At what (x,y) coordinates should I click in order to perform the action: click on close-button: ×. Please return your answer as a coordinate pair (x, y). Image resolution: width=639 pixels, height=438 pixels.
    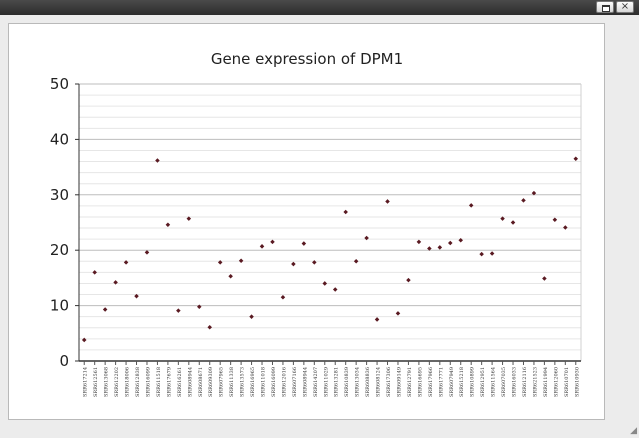
    Looking at the image, I should click on (625, 7).